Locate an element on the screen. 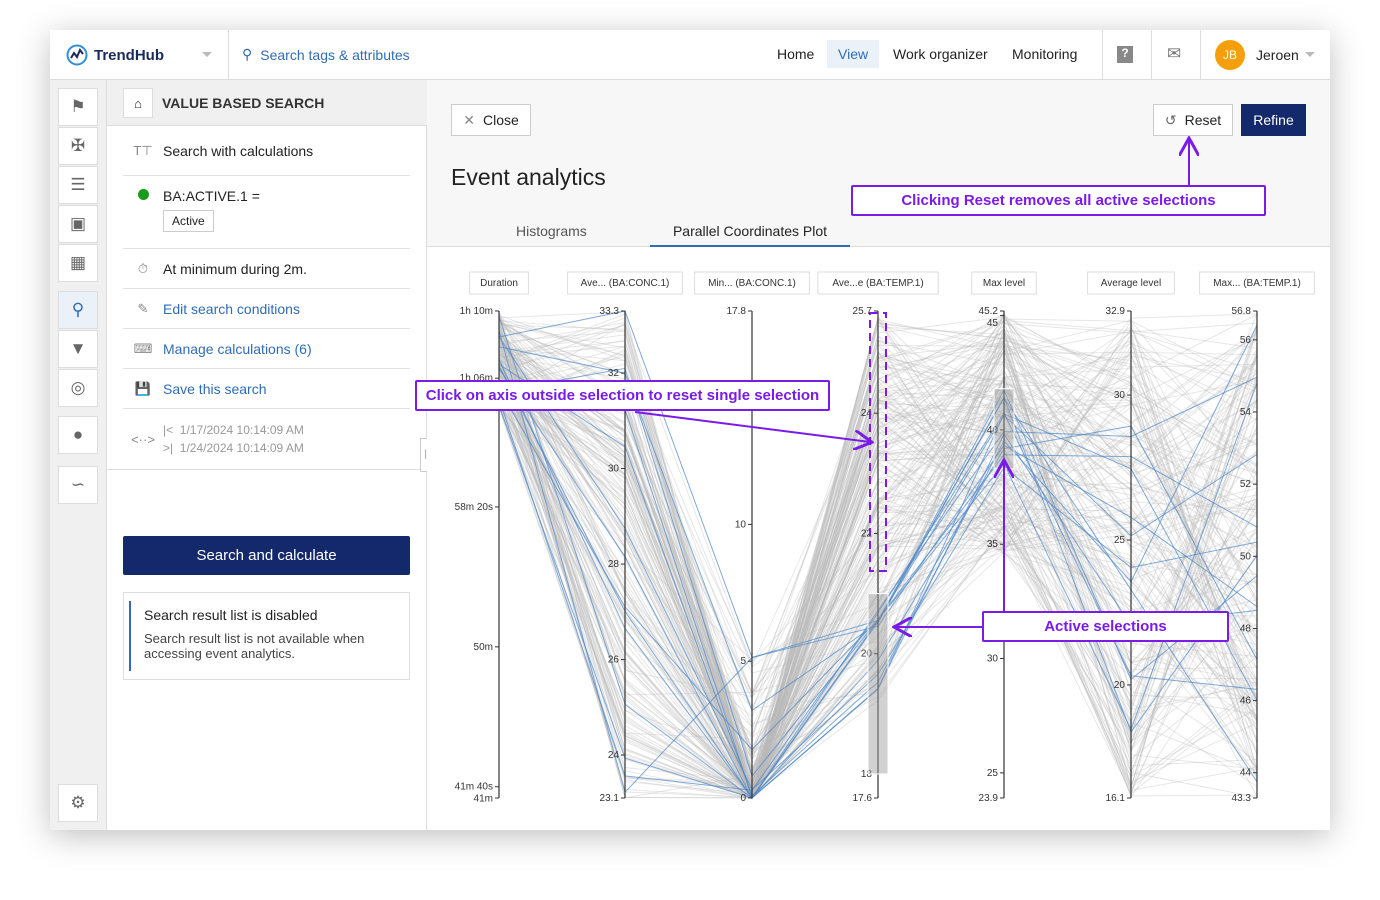  comment-icon: ▣ is located at coordinates (78, 224).